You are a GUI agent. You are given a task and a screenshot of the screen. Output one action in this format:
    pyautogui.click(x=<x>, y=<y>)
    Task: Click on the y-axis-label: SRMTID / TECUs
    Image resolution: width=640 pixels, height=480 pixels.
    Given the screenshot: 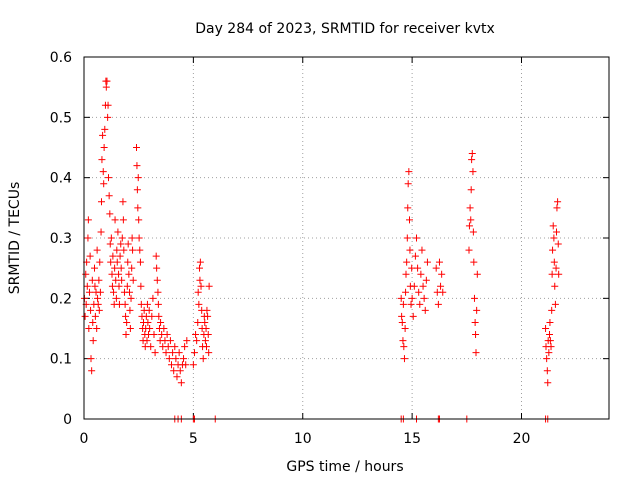 What is the action you would take?
    pyautogui.click(x=15, y=238)
    